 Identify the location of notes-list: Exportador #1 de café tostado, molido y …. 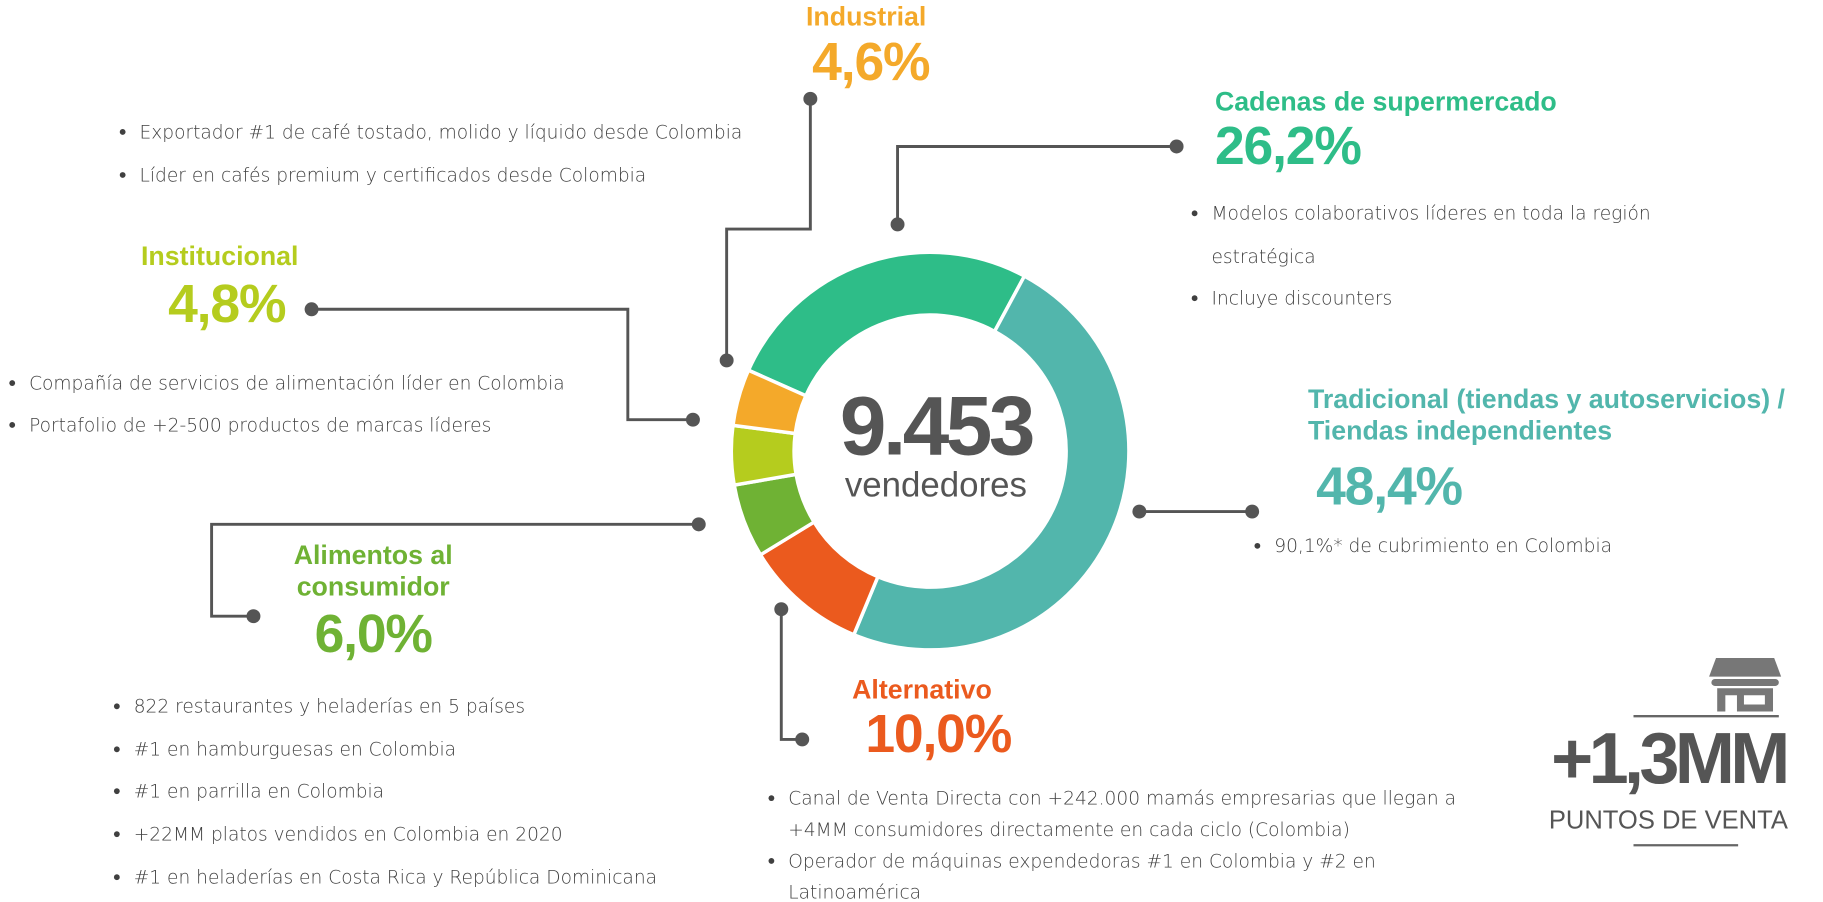
(476, 154).